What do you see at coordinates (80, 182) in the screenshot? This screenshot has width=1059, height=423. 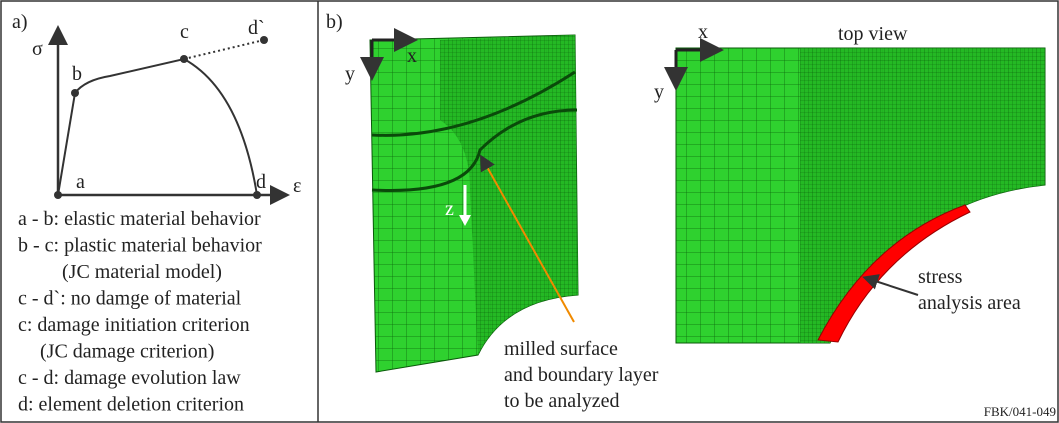 I see `point-label: a` at bounding box center [80, 182].